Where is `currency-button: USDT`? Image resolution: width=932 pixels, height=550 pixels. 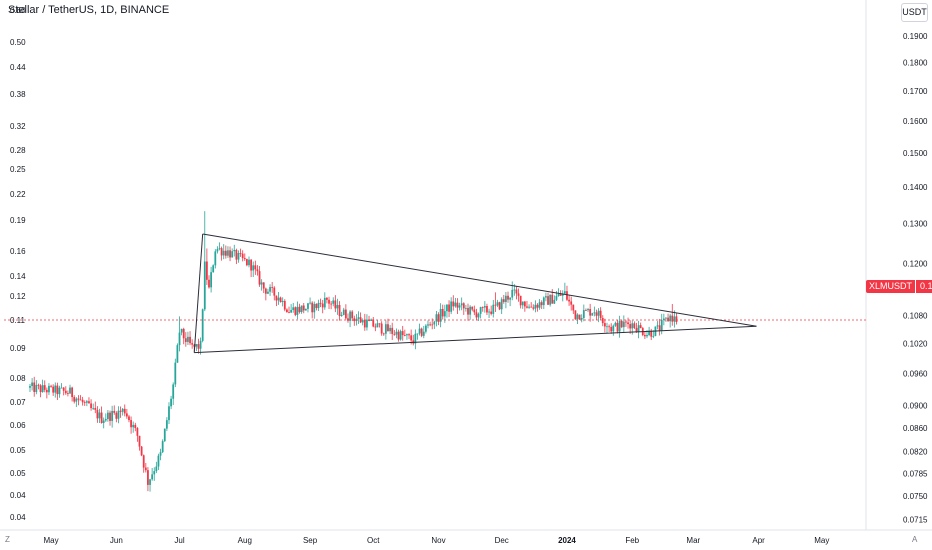 currency-button: USDT is located at coordinates (914, 12).